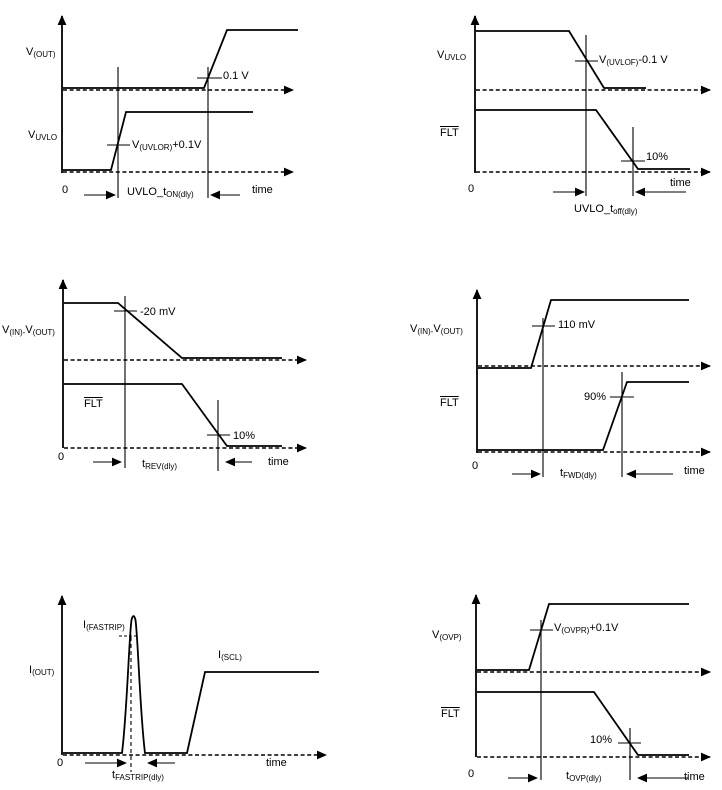 The width and height of the screenshot is (722, 790). I want to click on d1-origin-label: 0, so click(65, 190).